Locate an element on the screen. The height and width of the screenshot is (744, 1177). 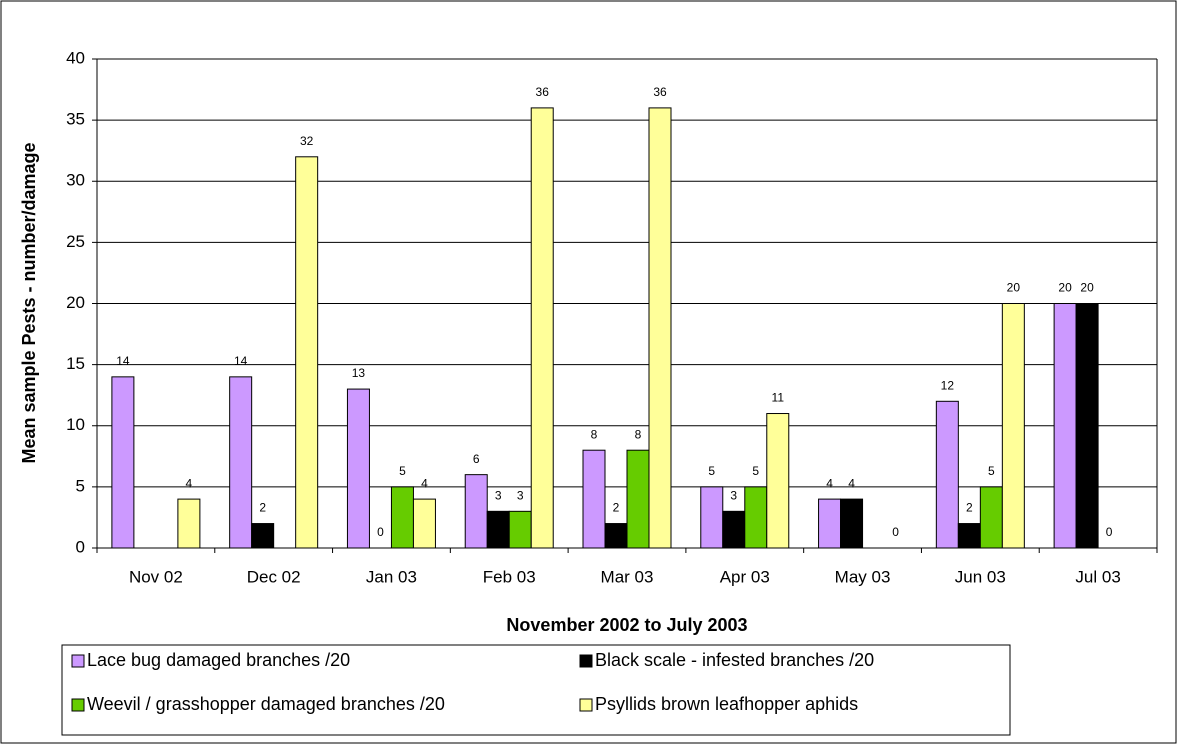
x-tick-label: Feb 03 is located at coordinates (509, 576).